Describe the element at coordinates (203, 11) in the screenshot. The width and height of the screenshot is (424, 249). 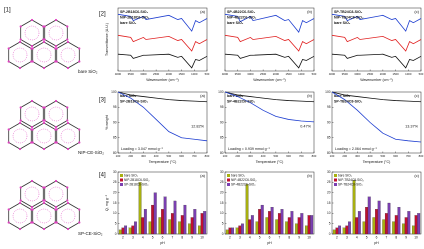
I see `panel-label: (a)` at that location.